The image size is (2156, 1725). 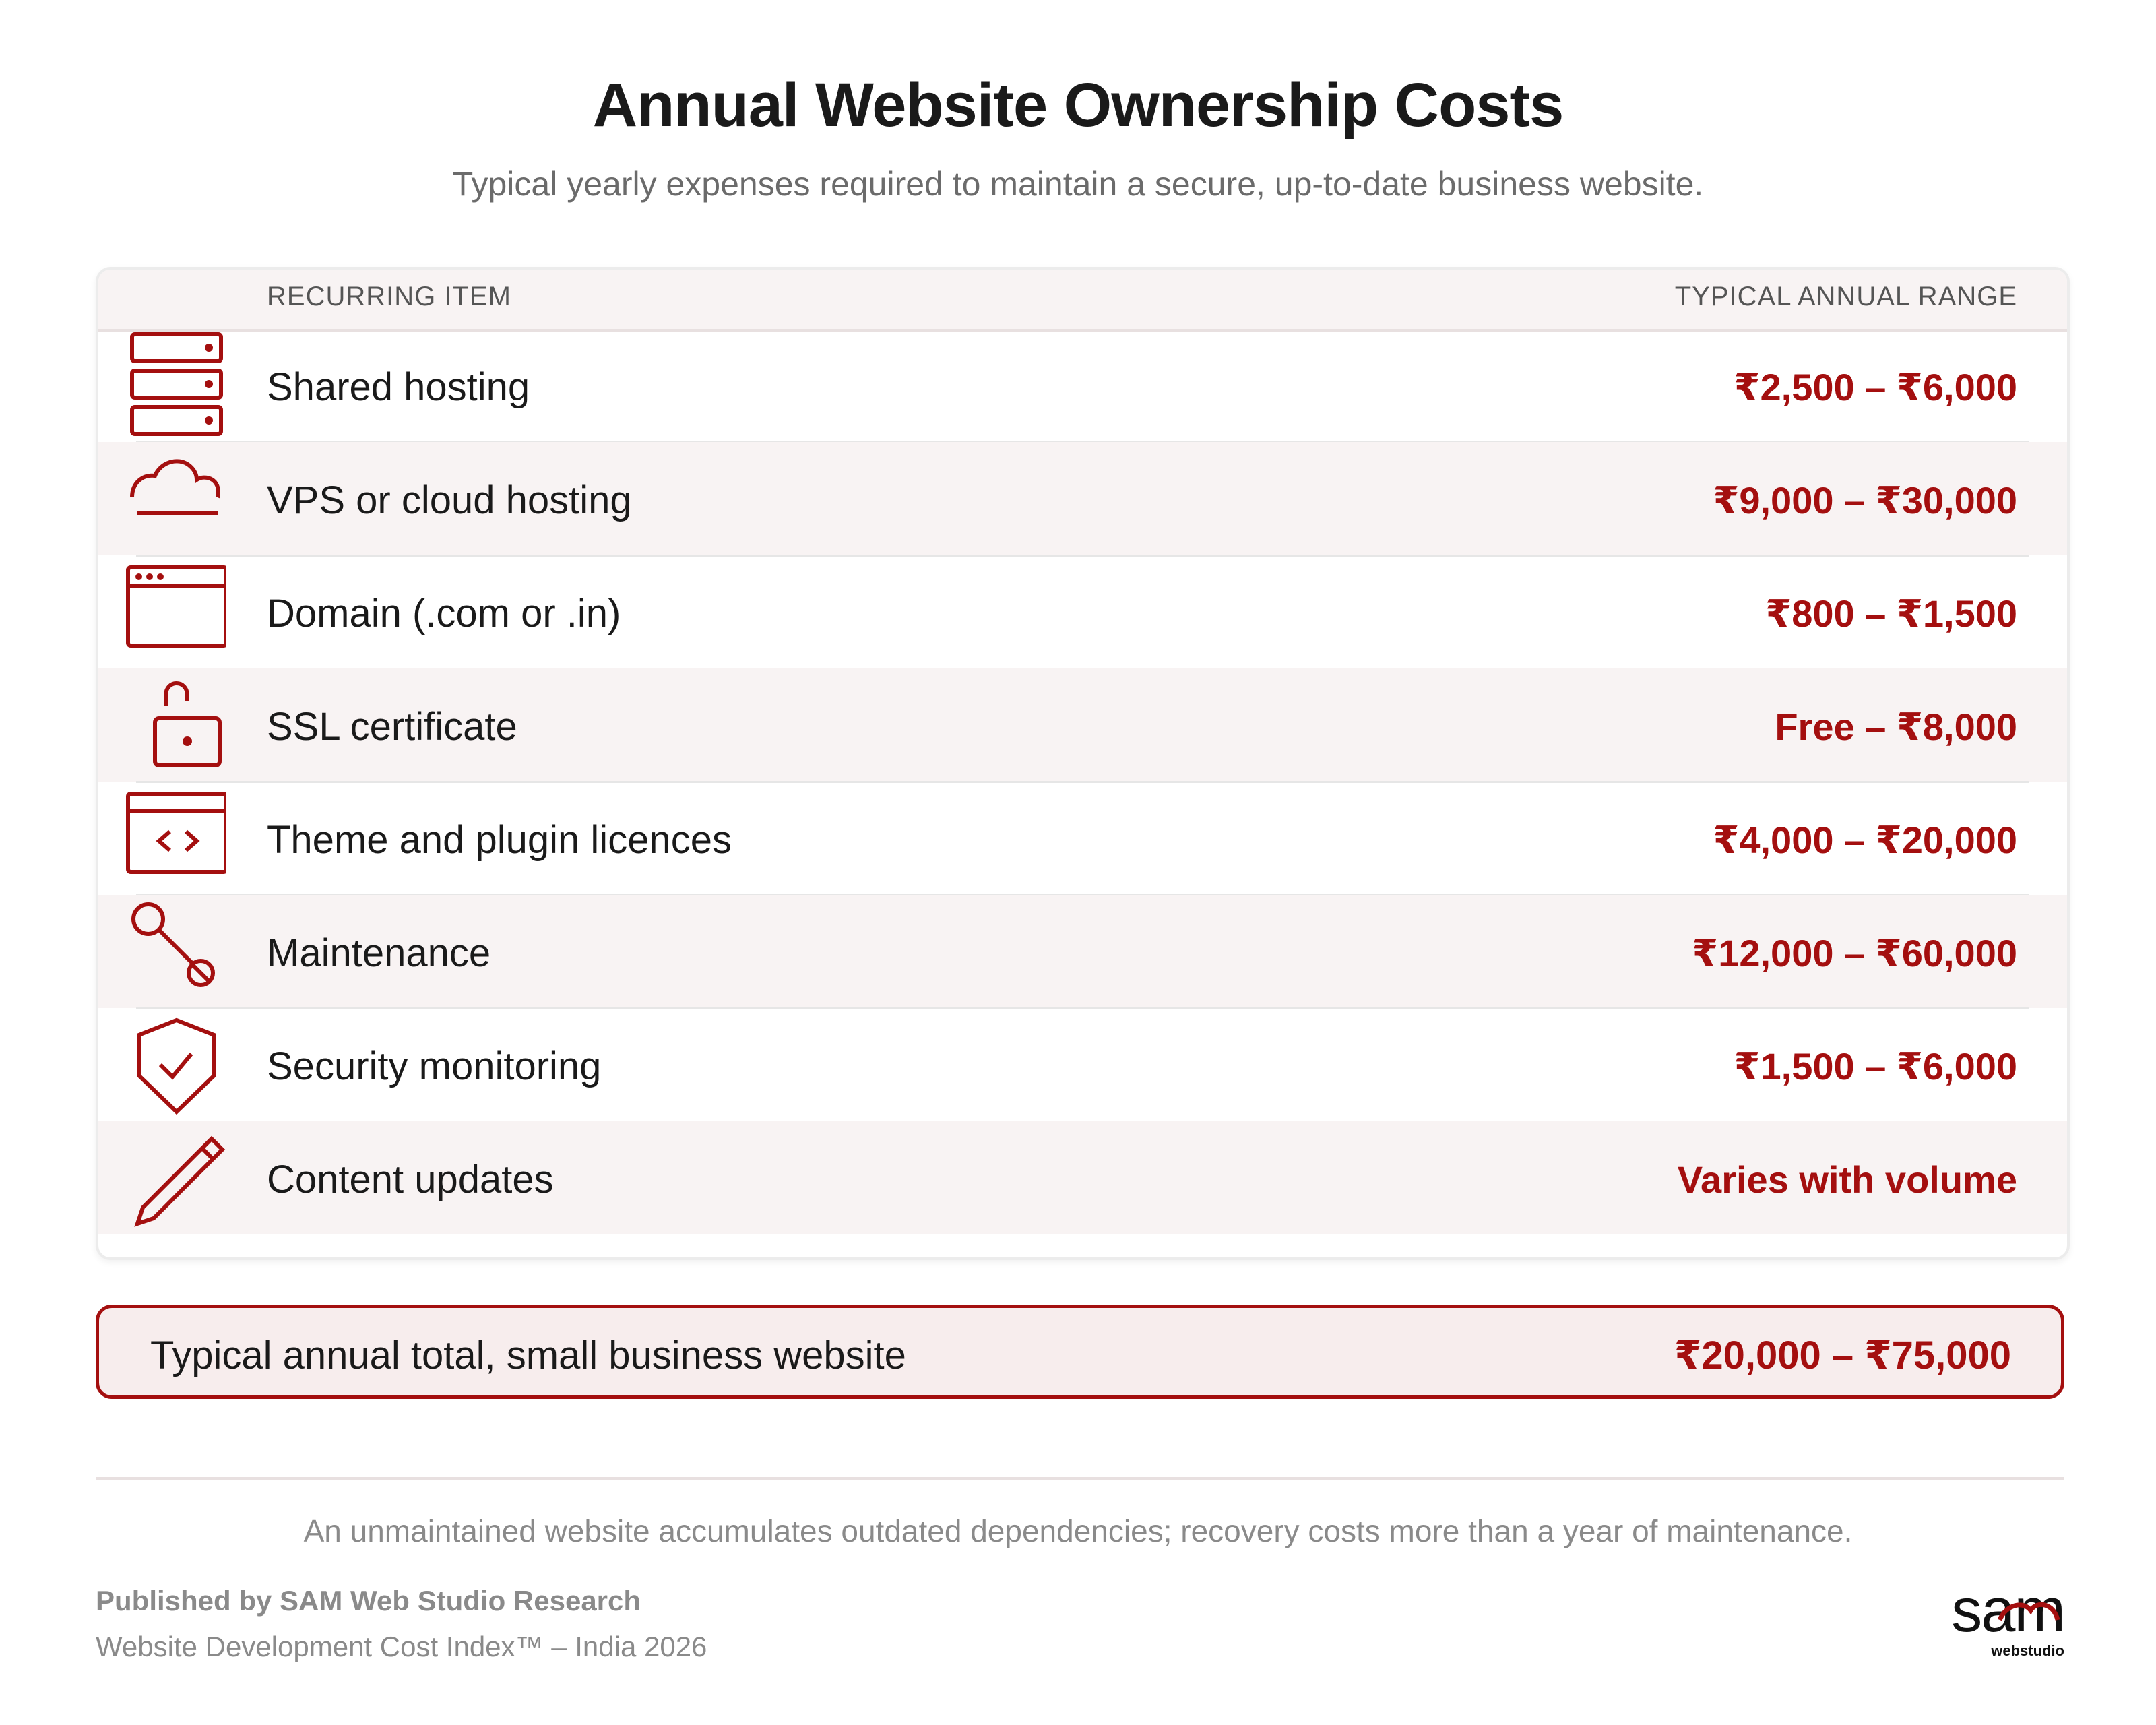 I want to click on wrench-icon, so click(x=172, y=951).